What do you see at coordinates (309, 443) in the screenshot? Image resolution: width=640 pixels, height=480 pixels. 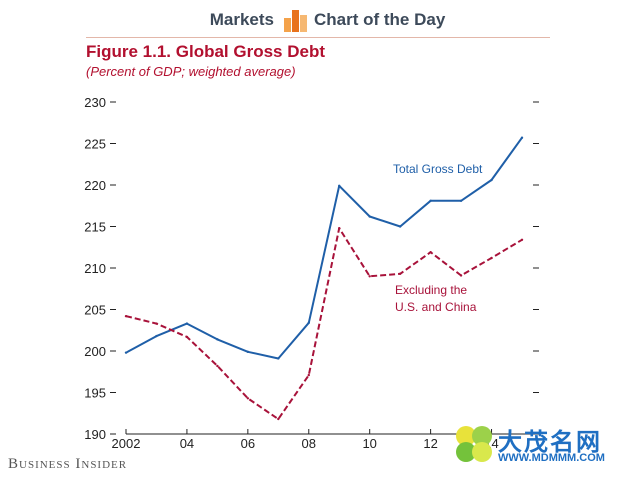 I see `x-tick-label: 08` at bounding box center [309, 443].